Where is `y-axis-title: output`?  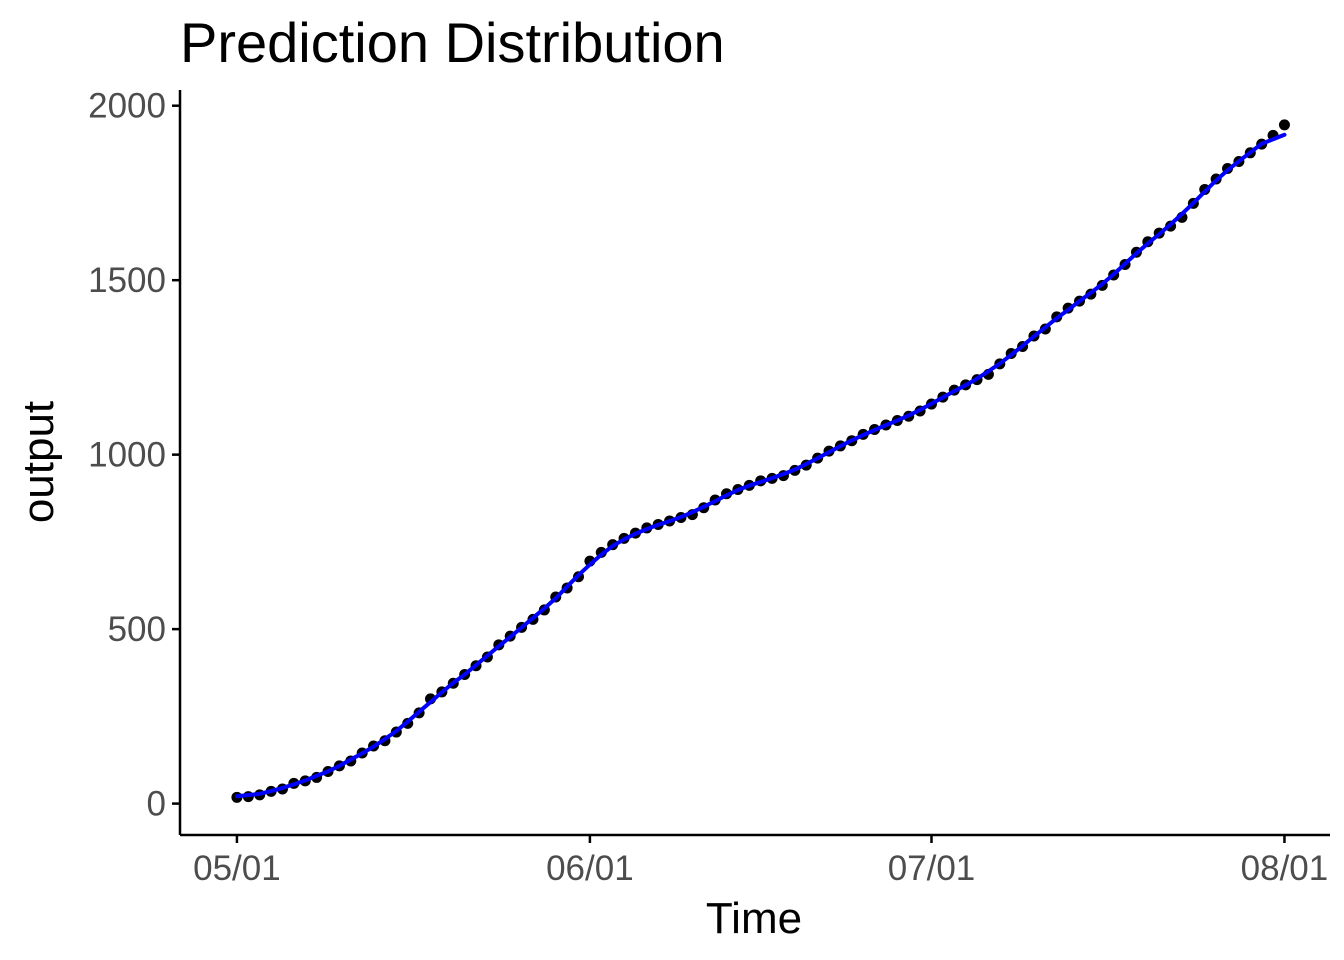
y-axis-title: output is located at coordinates (38, 462).